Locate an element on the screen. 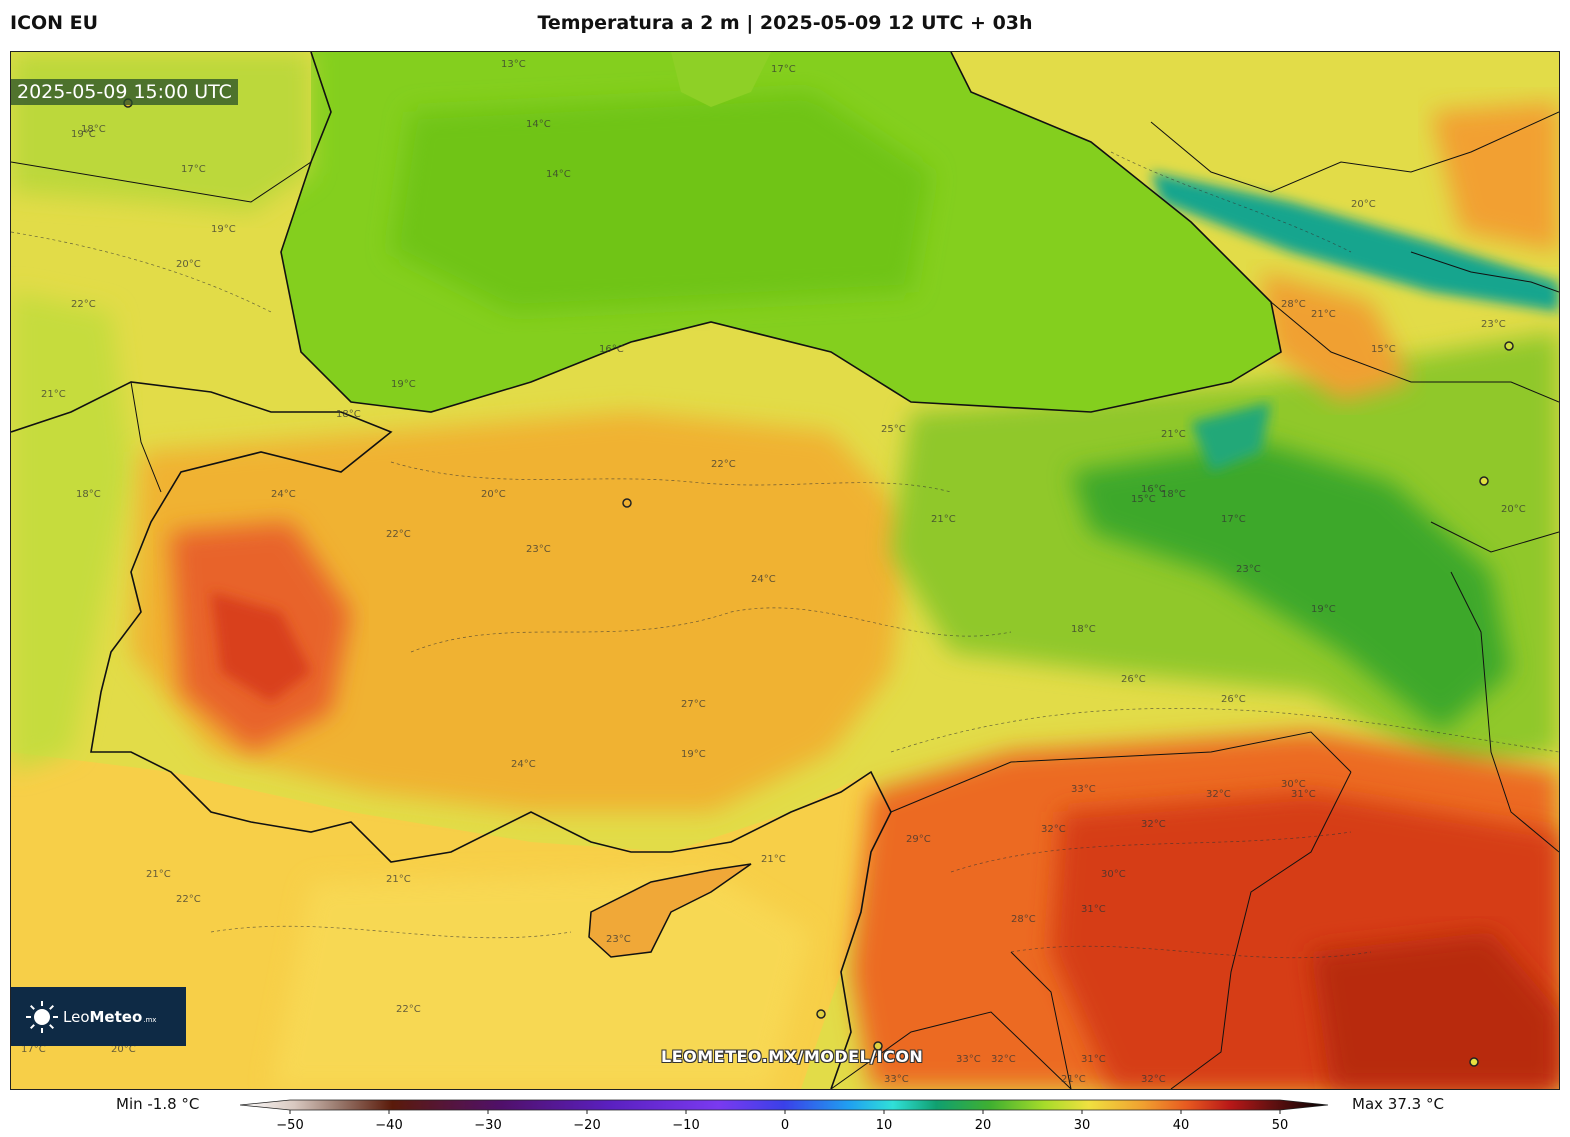 The image size is (1570, 1137). crimea-area is located at coordinates (721, 79).